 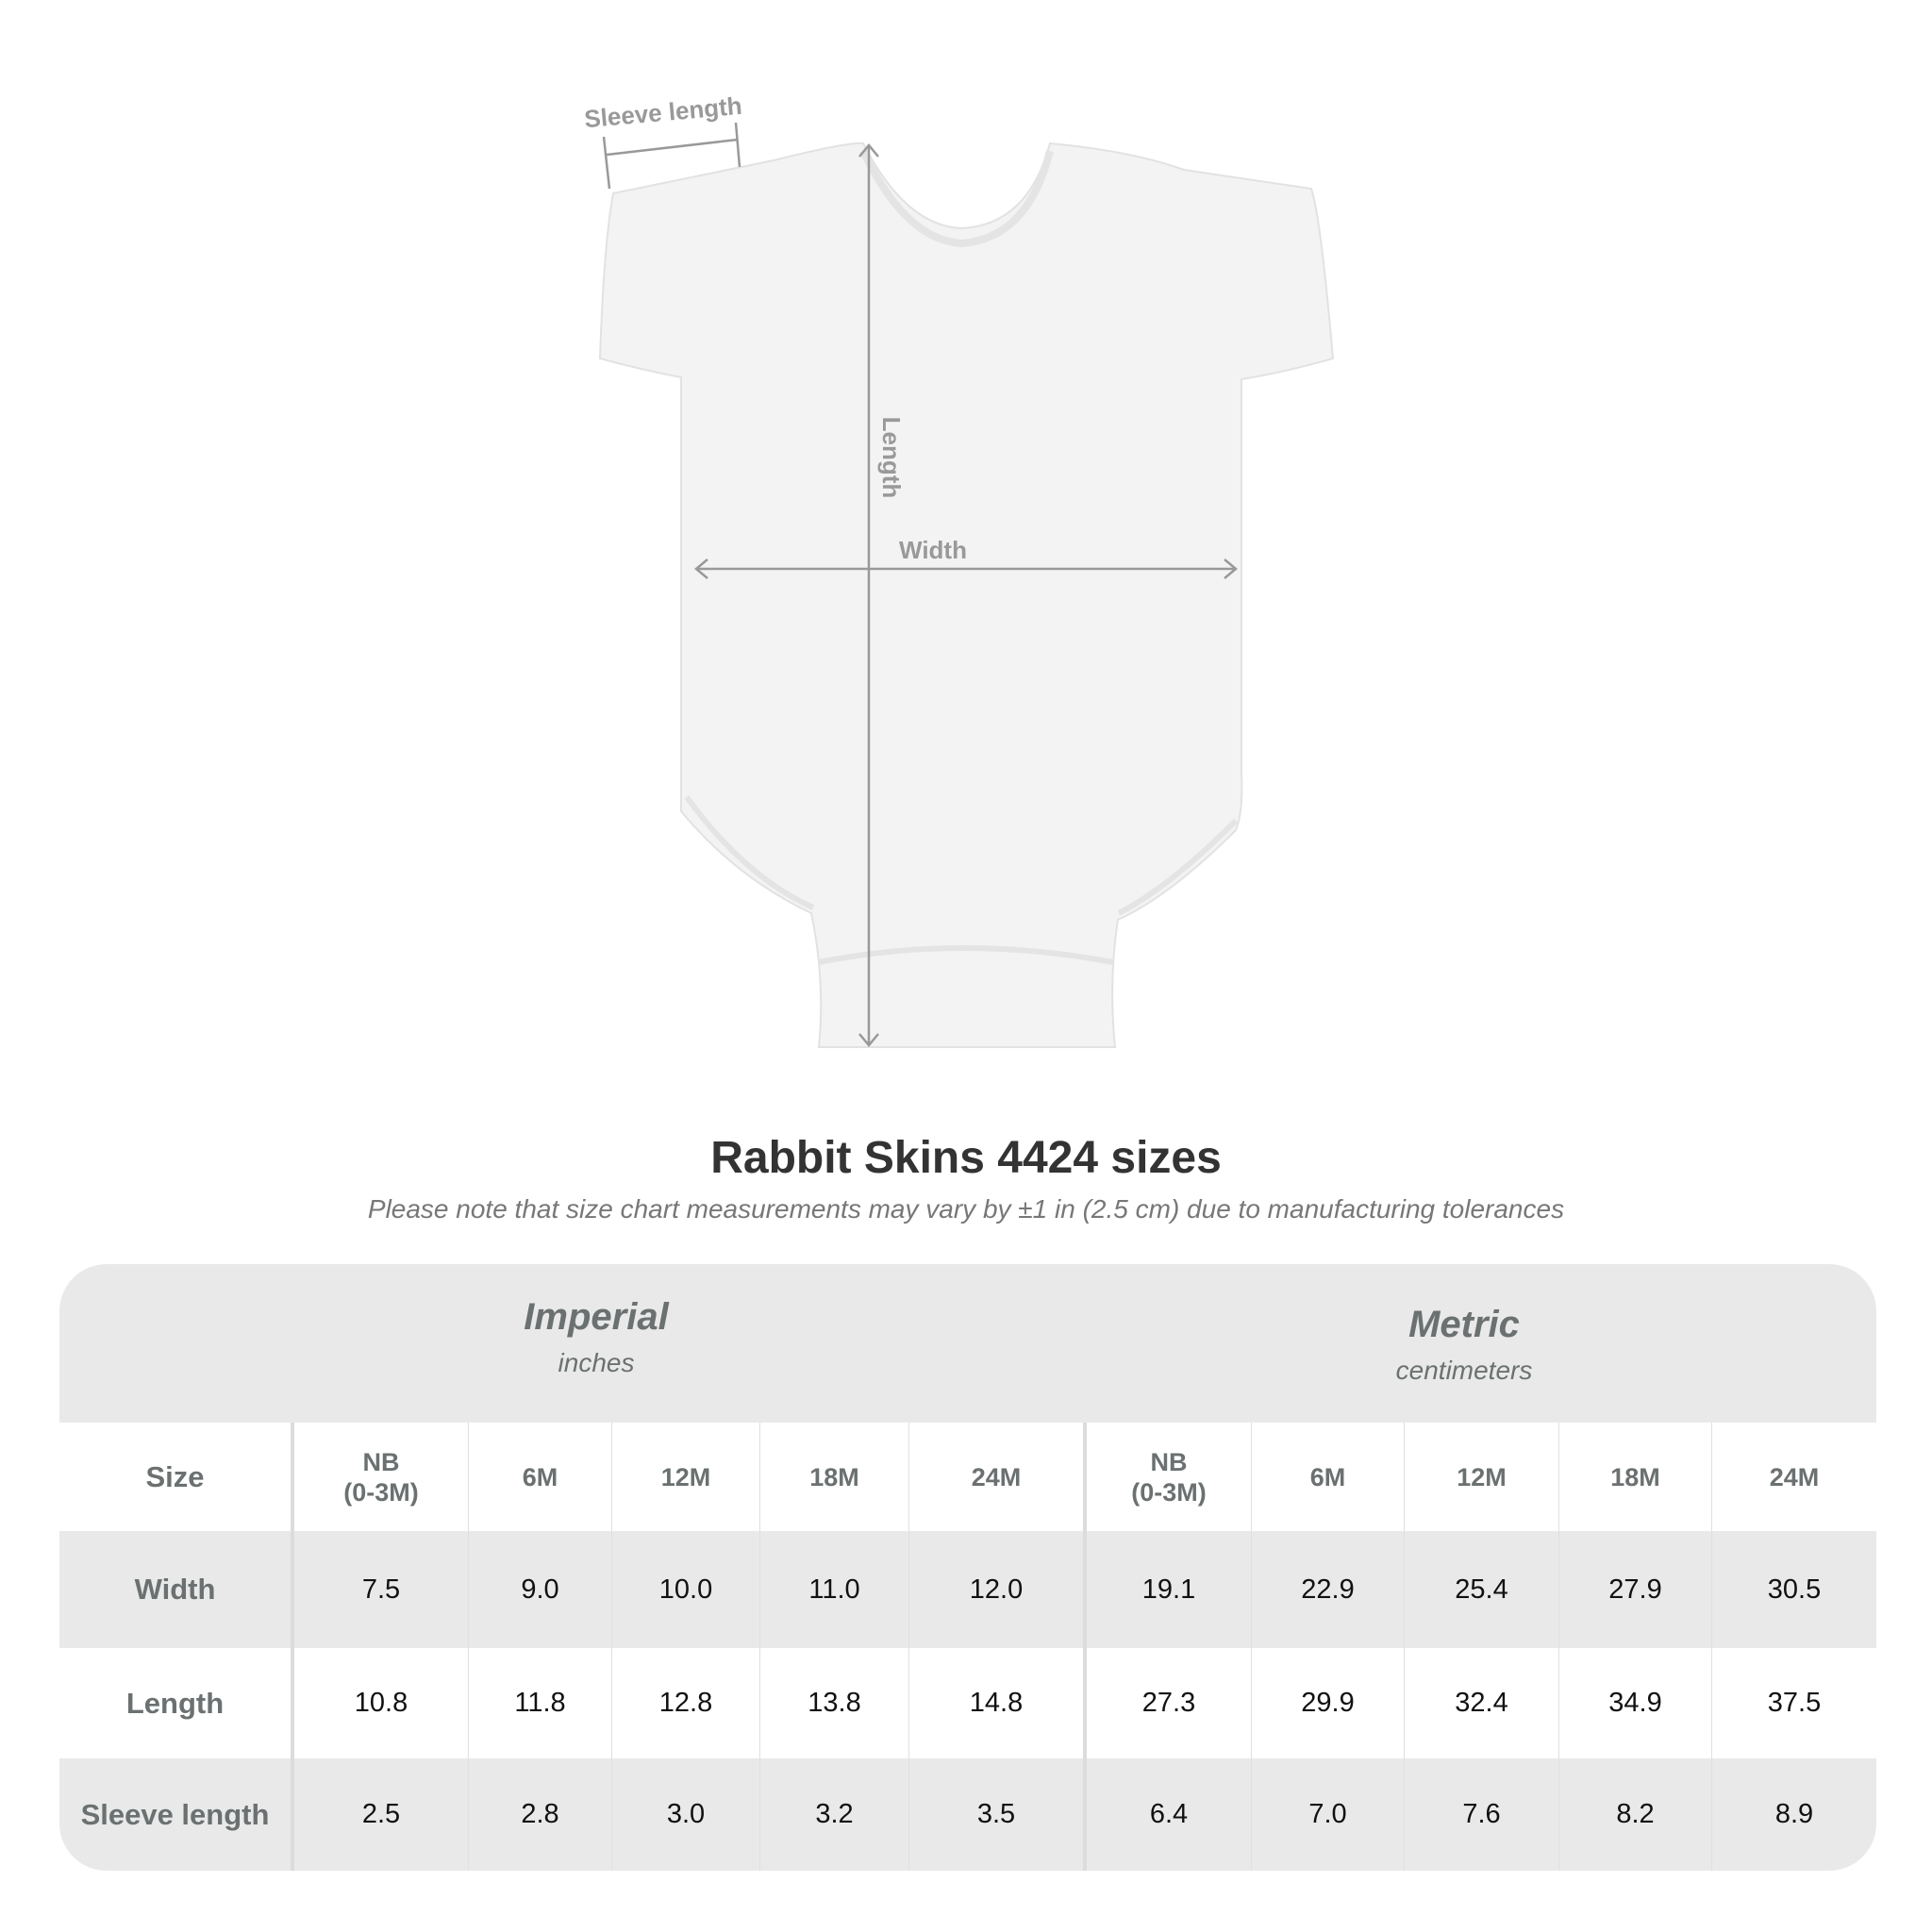 What do you see at coordinates (685, 1589) in the screenshot?
I see `imperial-value: 10.0` at bounding box center [685, 1589].